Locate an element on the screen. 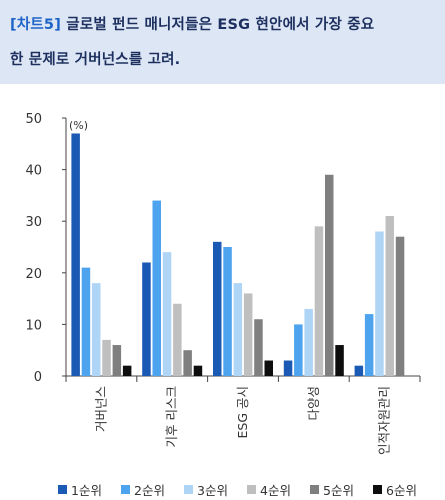  legend-item: 1순위 is located at coordinates (80, 489).